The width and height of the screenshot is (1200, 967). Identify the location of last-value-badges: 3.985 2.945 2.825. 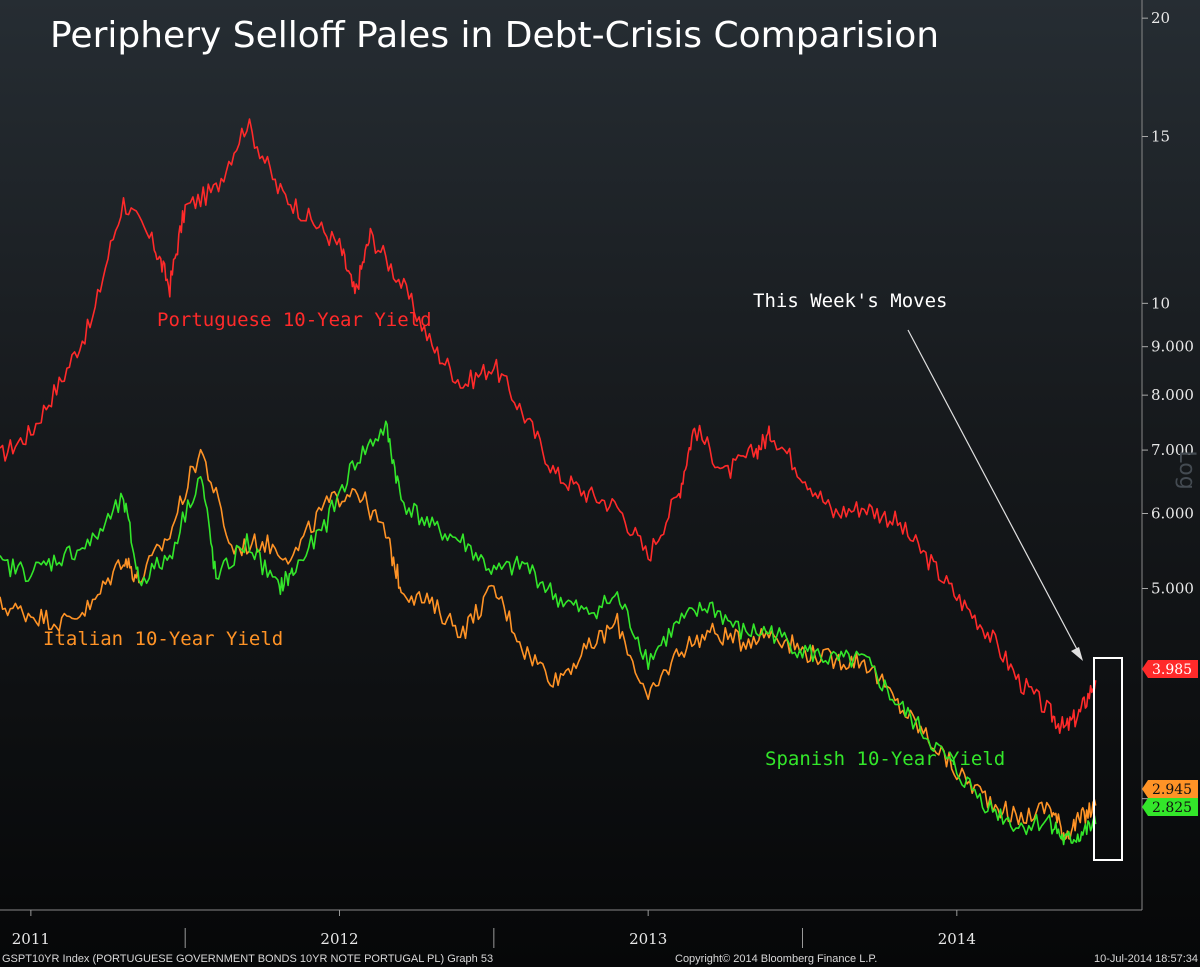
(1170, 738).